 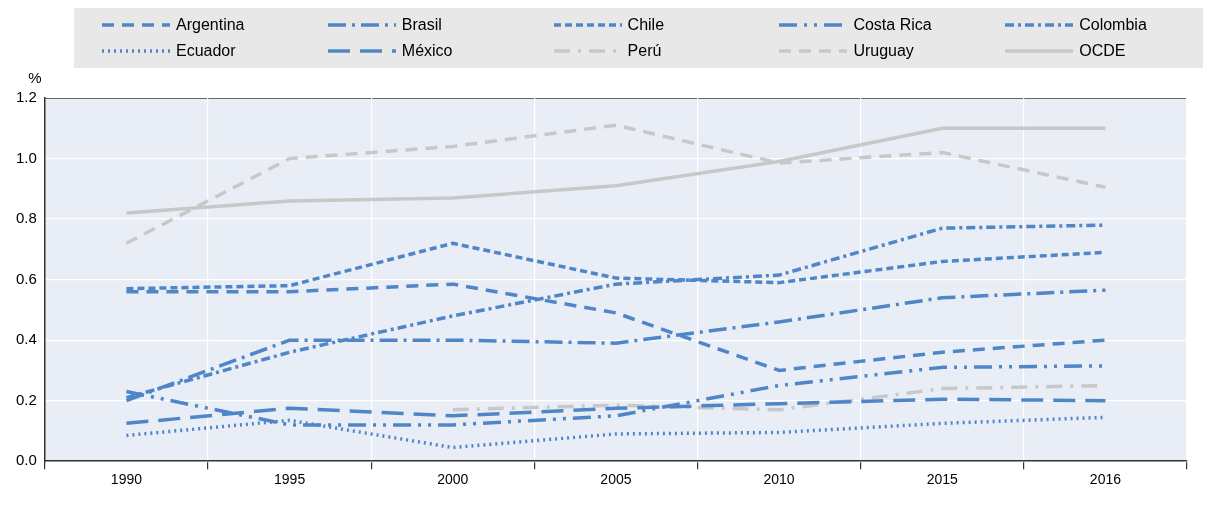 I want to click on x-tick-label: 2015, so click(x=942, y=479).